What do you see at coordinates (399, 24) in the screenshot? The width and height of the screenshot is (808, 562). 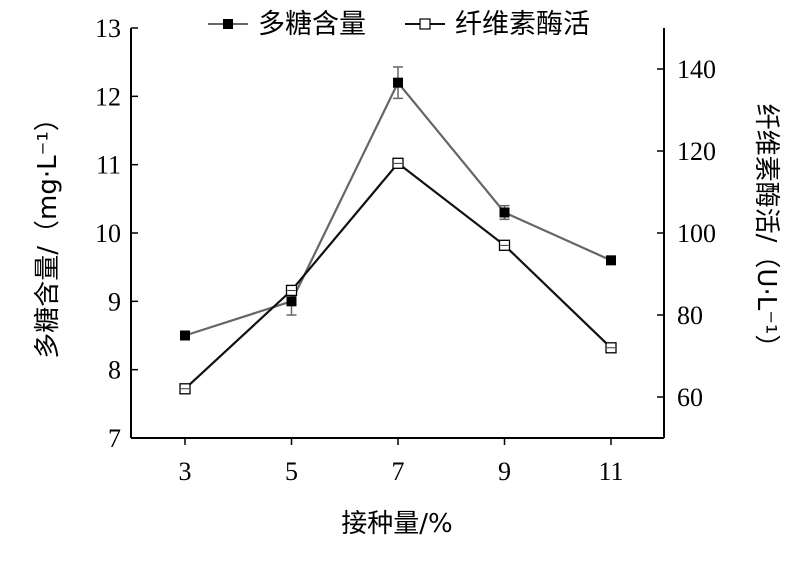 I see `legend: 多糖含量 纤维素酶活` at bounding box center [399, 24].